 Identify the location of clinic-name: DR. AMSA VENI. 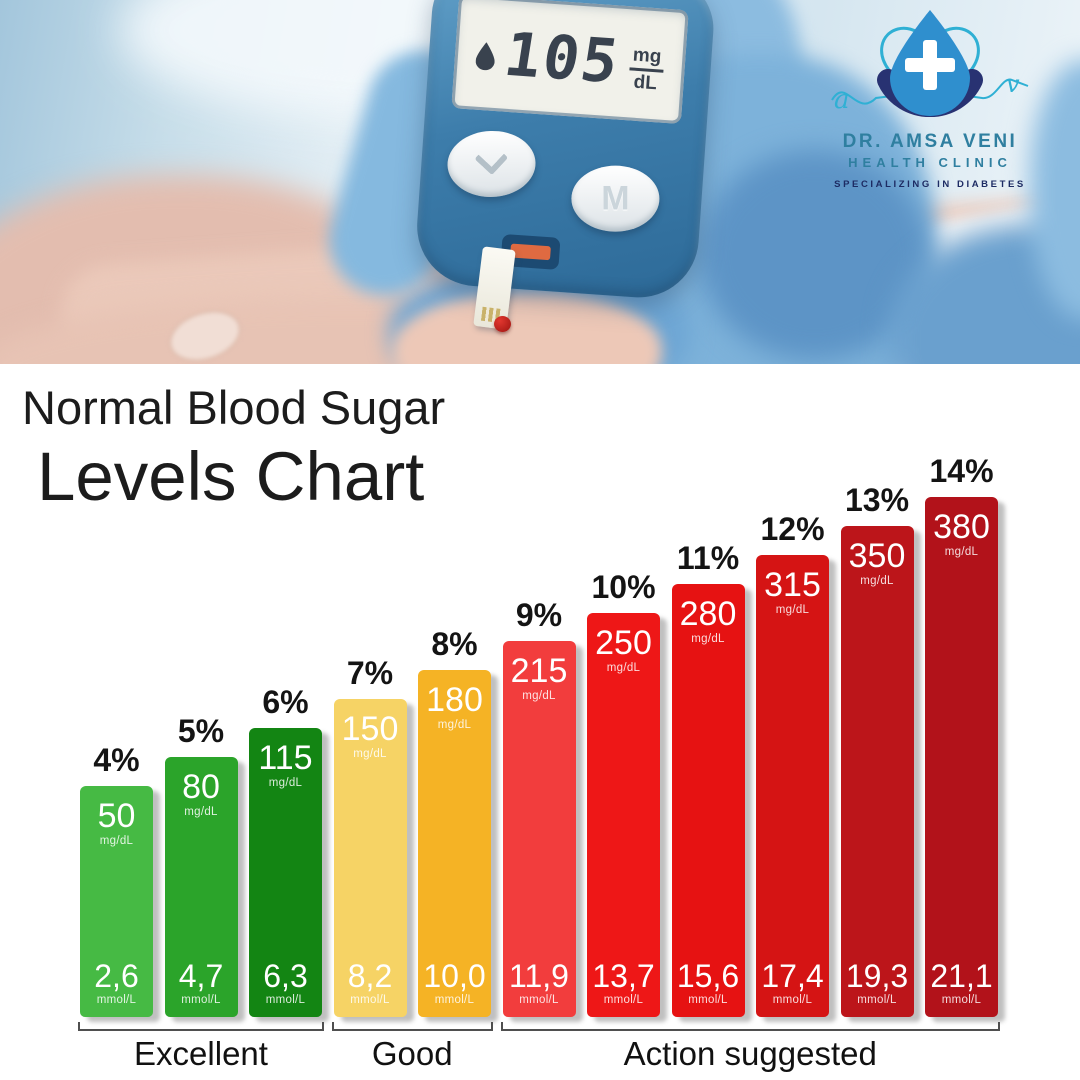
(930, 141).